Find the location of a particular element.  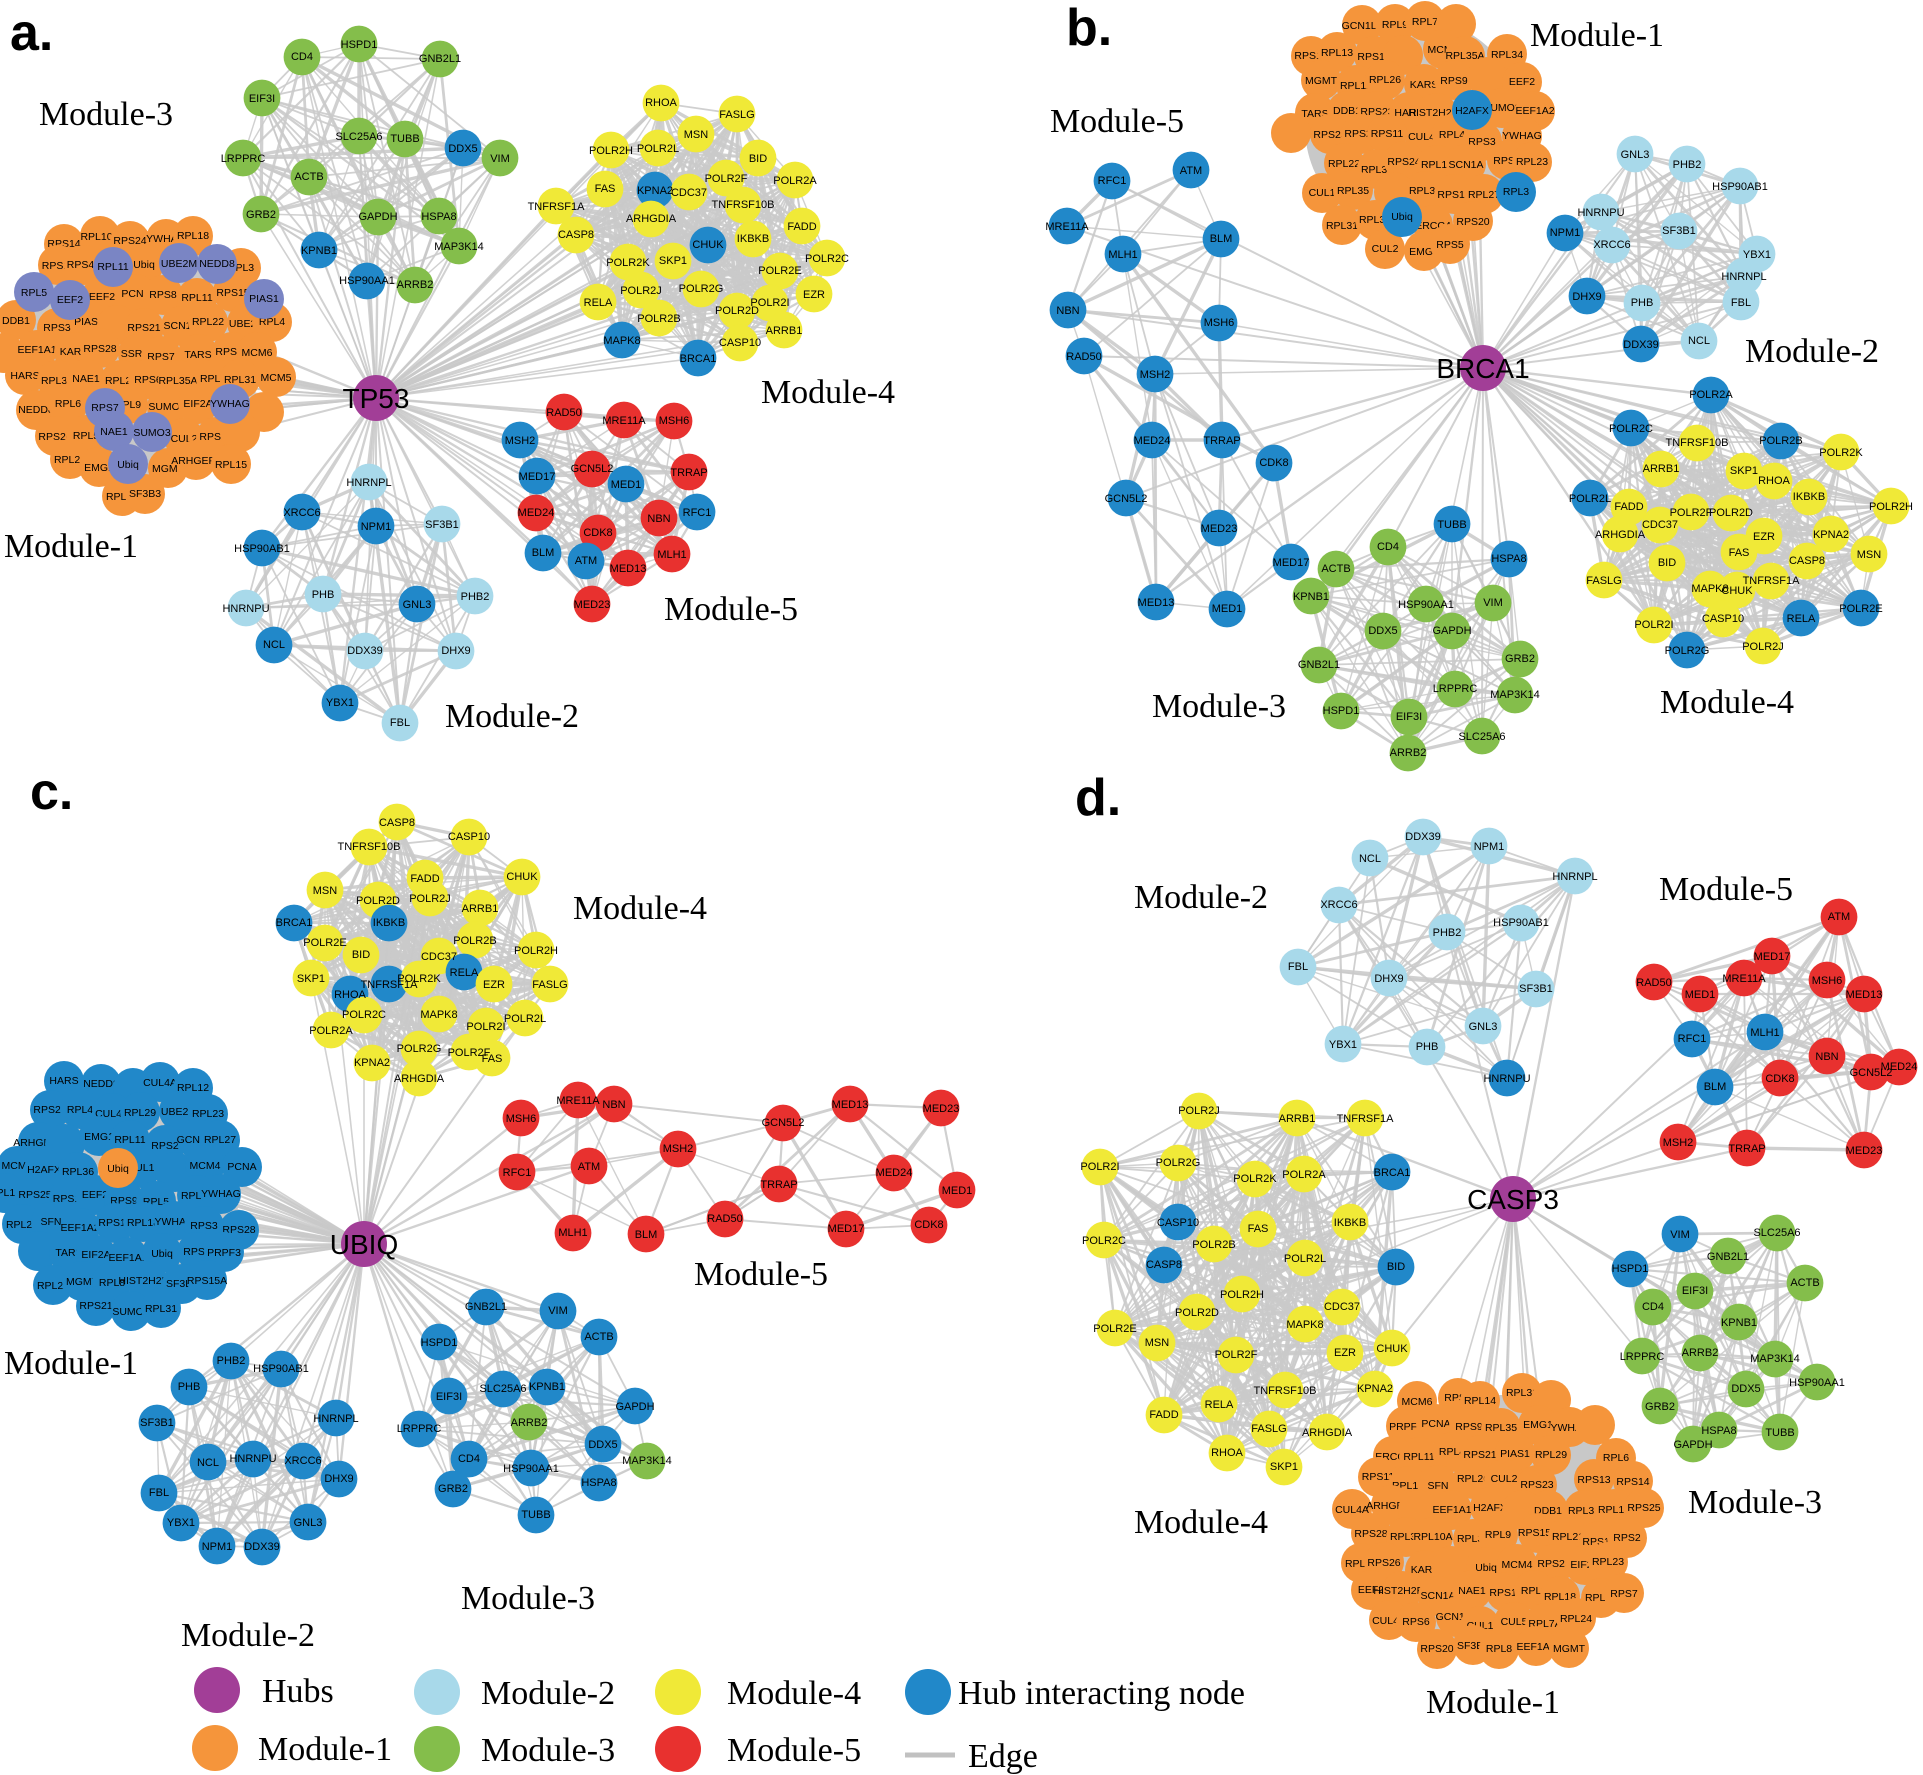

svg-text: CASP3 is located at coordinates (1513, 1199).